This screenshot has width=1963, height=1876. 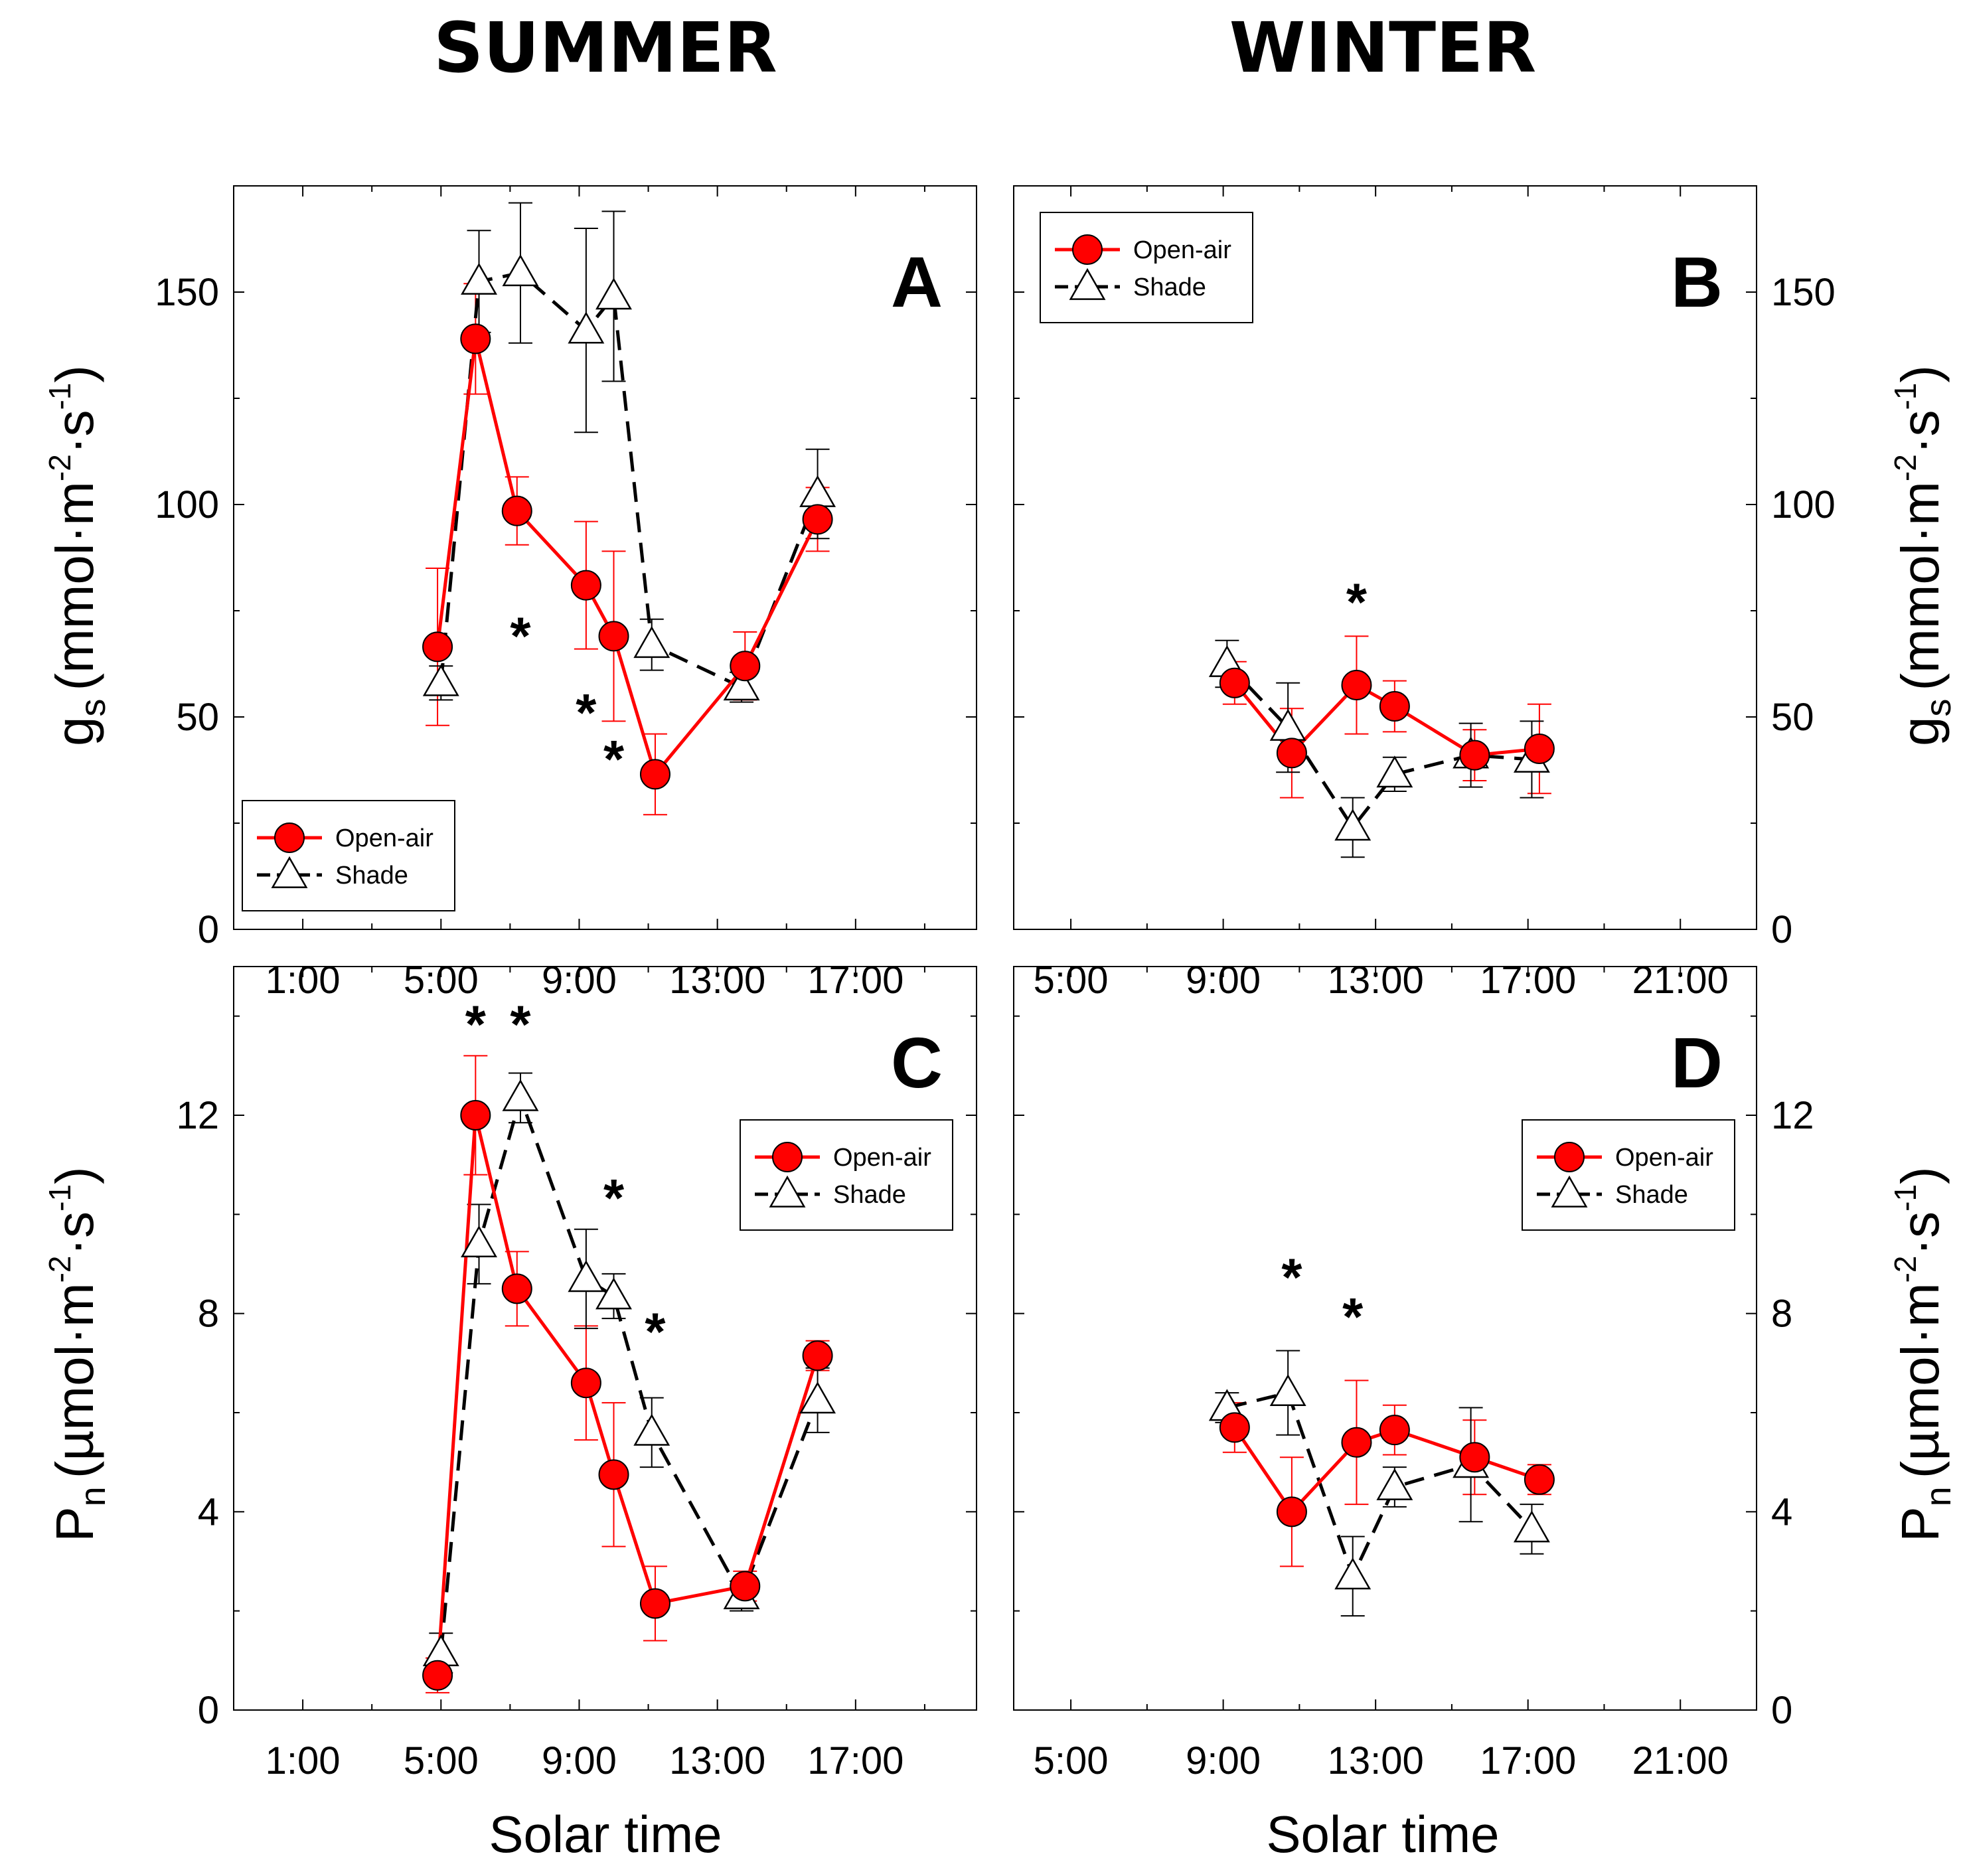 What do you see at coordinates (1664, 1158) in the screenshot?
I see `legend-open-air-label: Open-air` at bounding box center [1664, 1158].